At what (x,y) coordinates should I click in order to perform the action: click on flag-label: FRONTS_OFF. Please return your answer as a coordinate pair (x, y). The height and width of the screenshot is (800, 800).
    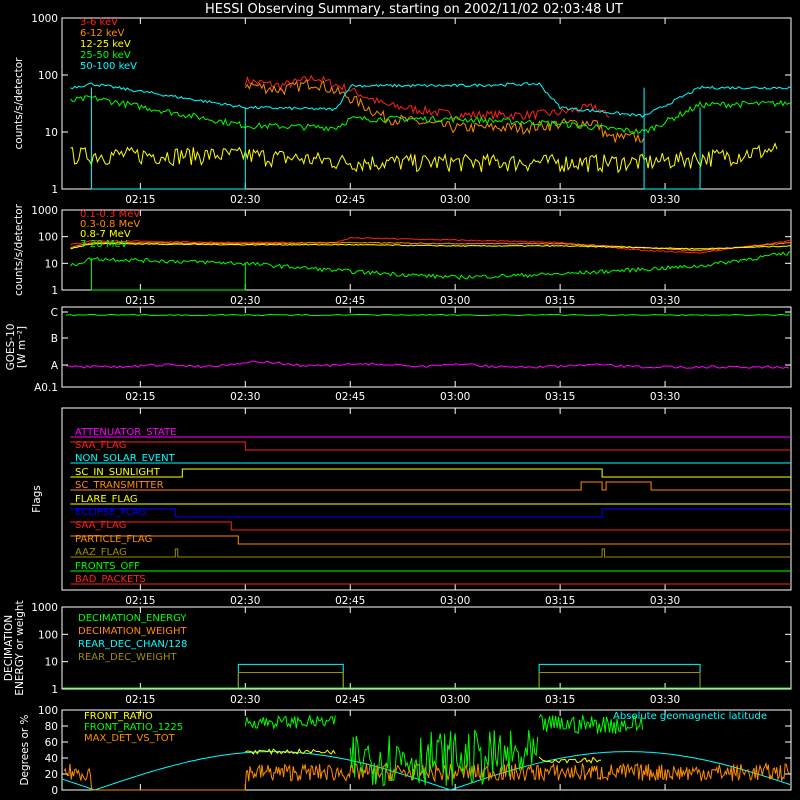
    Looking at the image, I should click on (107, 566).